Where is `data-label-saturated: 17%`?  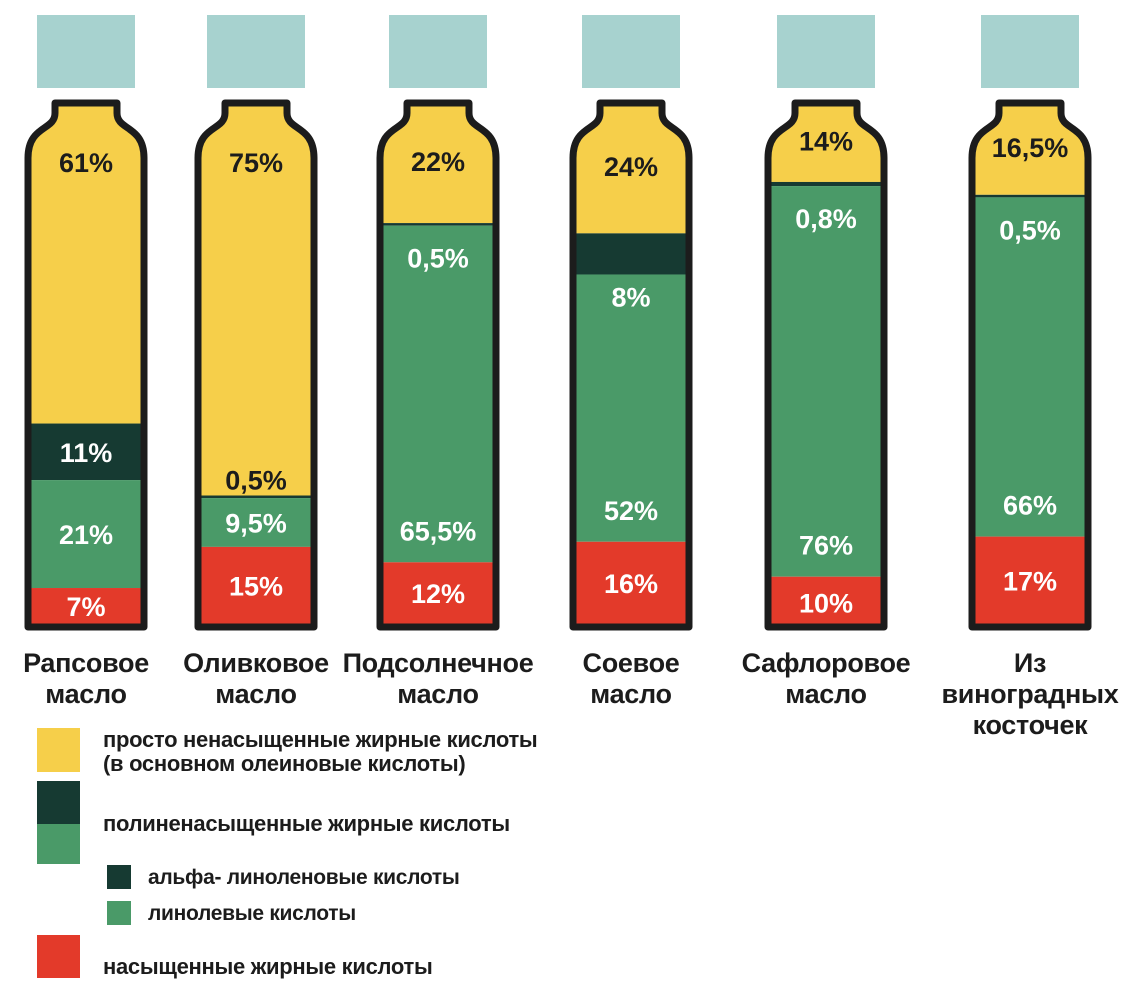
data-label-saturated: 17% is located at coordinates (1030, 581).